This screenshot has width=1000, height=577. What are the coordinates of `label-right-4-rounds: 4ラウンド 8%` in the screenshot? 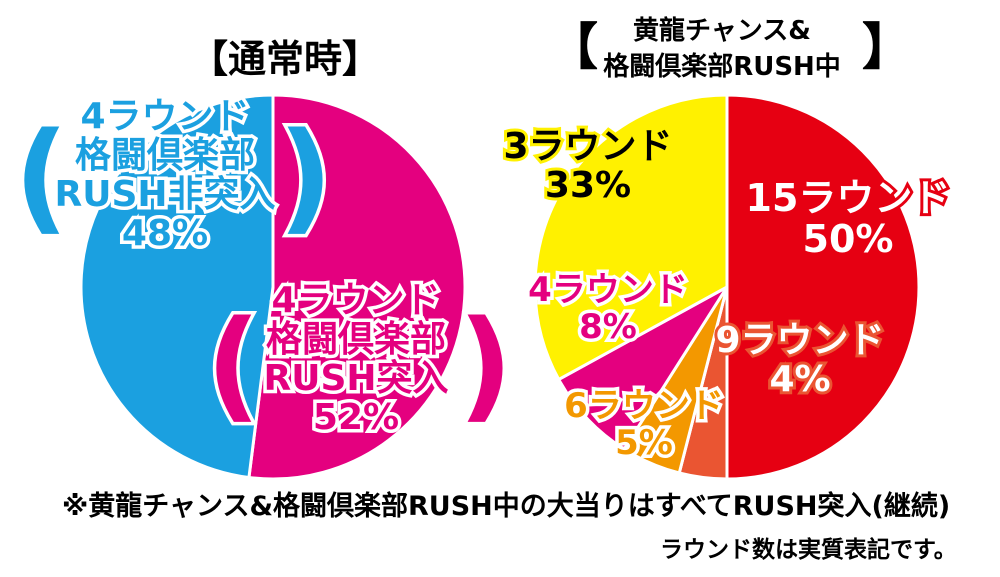 It's located at (608, 308).